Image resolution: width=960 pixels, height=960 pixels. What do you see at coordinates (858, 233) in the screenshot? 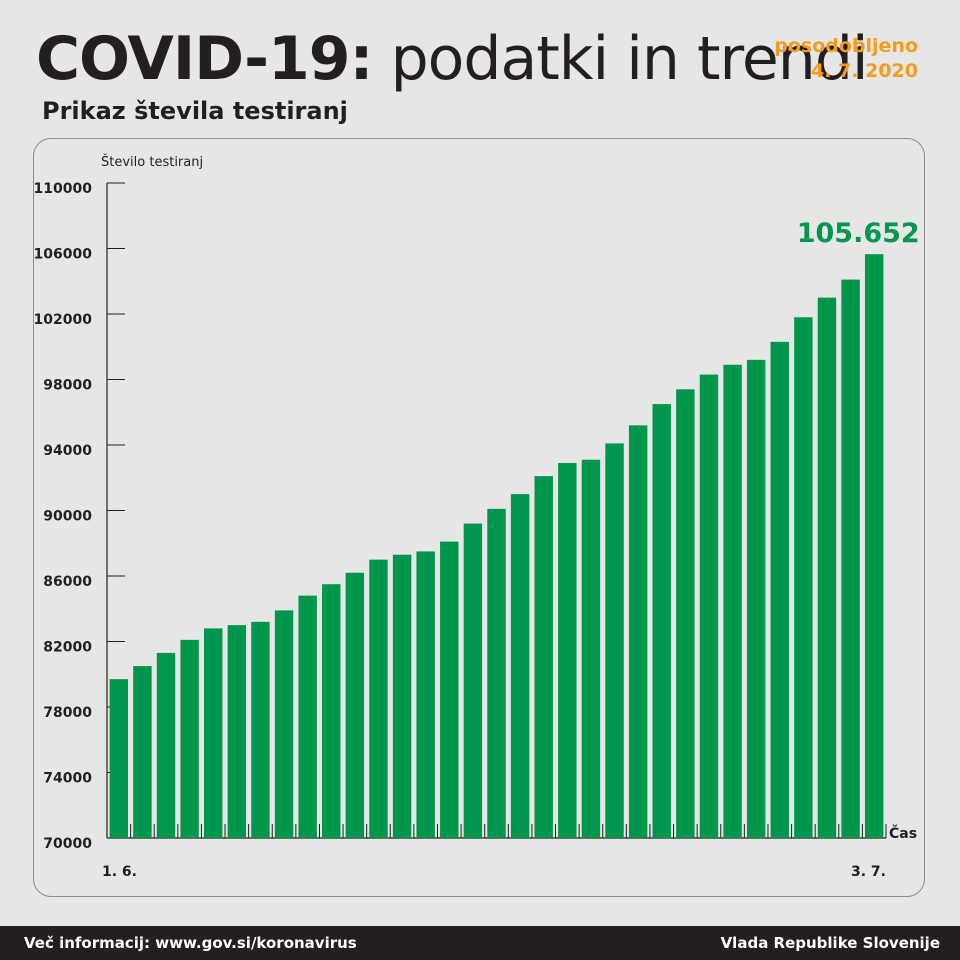
I see `last-value-label: 105.652` at bounding box center [858, 233].